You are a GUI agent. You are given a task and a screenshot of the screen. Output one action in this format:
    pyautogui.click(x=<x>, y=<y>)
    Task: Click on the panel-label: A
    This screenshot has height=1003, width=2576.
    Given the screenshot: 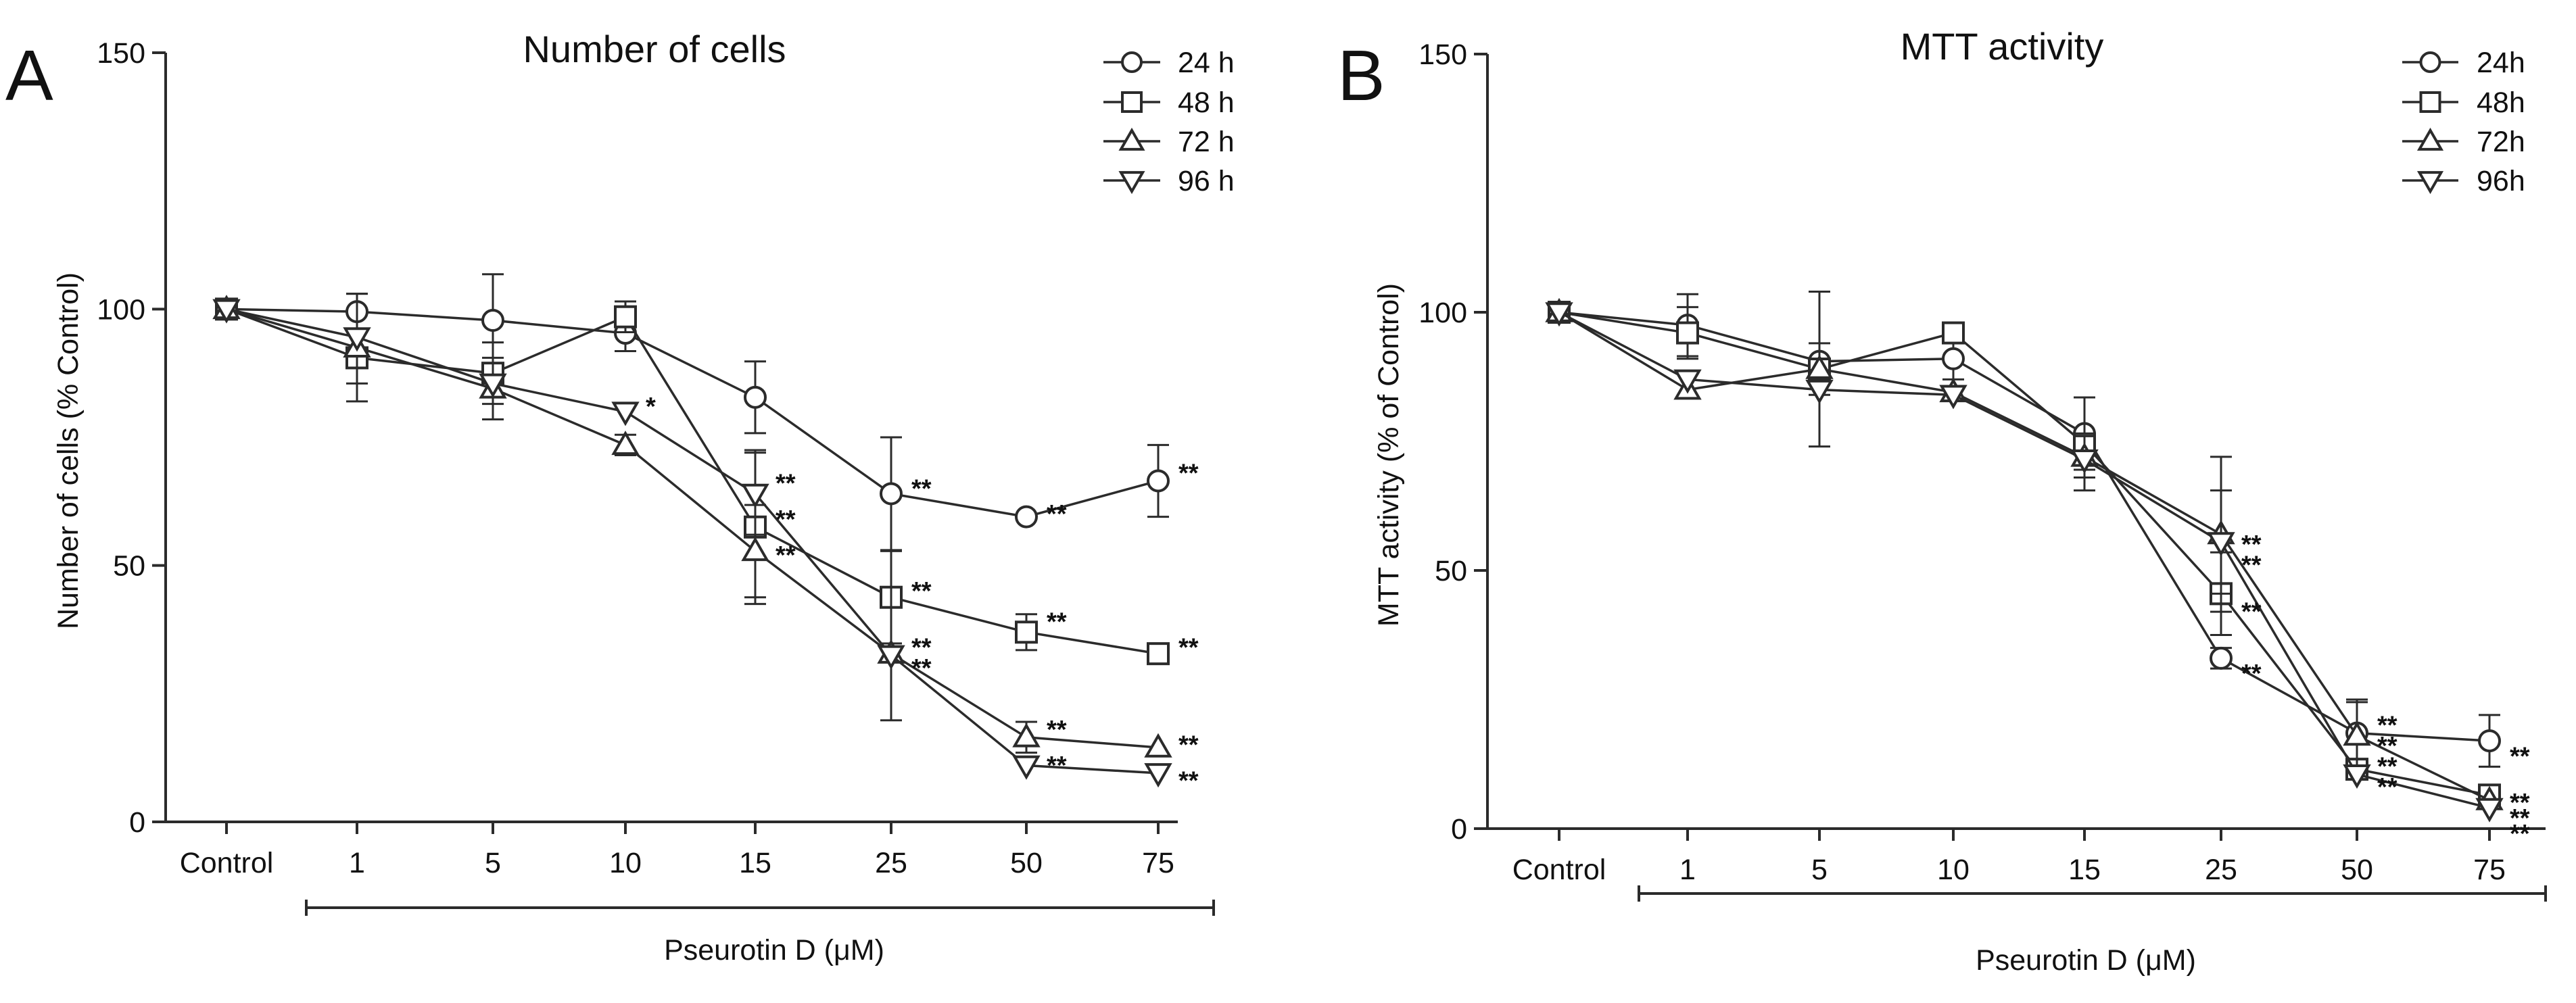 What is the action you would take?
    pyautogui.click(x=29, y=76)
    